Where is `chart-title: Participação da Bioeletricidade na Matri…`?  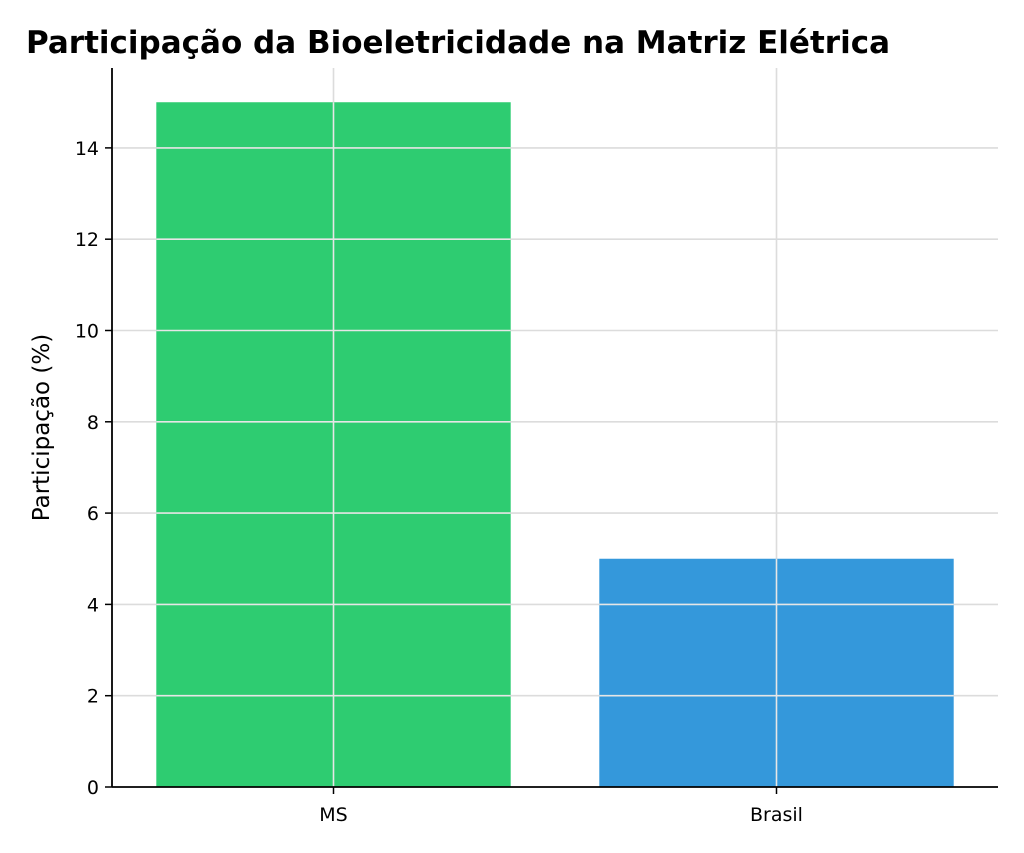
chart-title: Participação da Bioeletricidade na Matri… is located at coordinates (458, 43).